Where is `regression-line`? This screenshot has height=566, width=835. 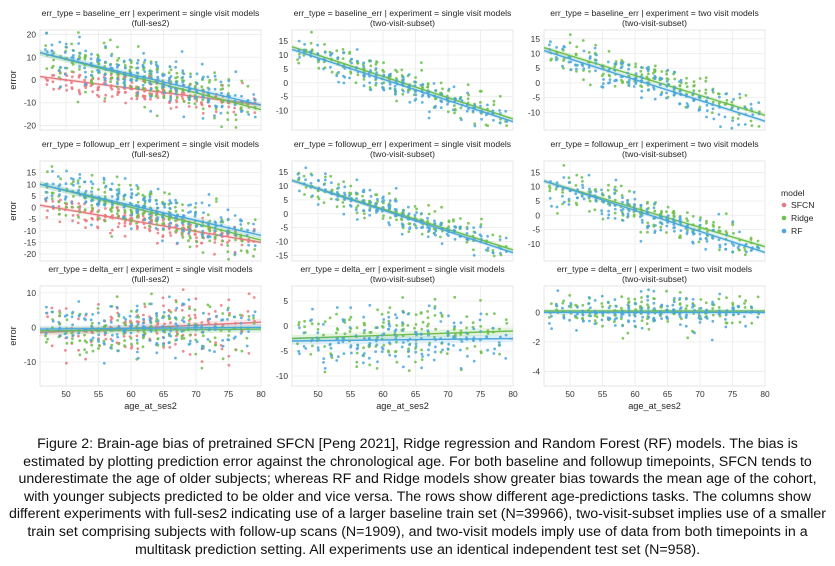
regression-line is located at coordinates (150, 212).